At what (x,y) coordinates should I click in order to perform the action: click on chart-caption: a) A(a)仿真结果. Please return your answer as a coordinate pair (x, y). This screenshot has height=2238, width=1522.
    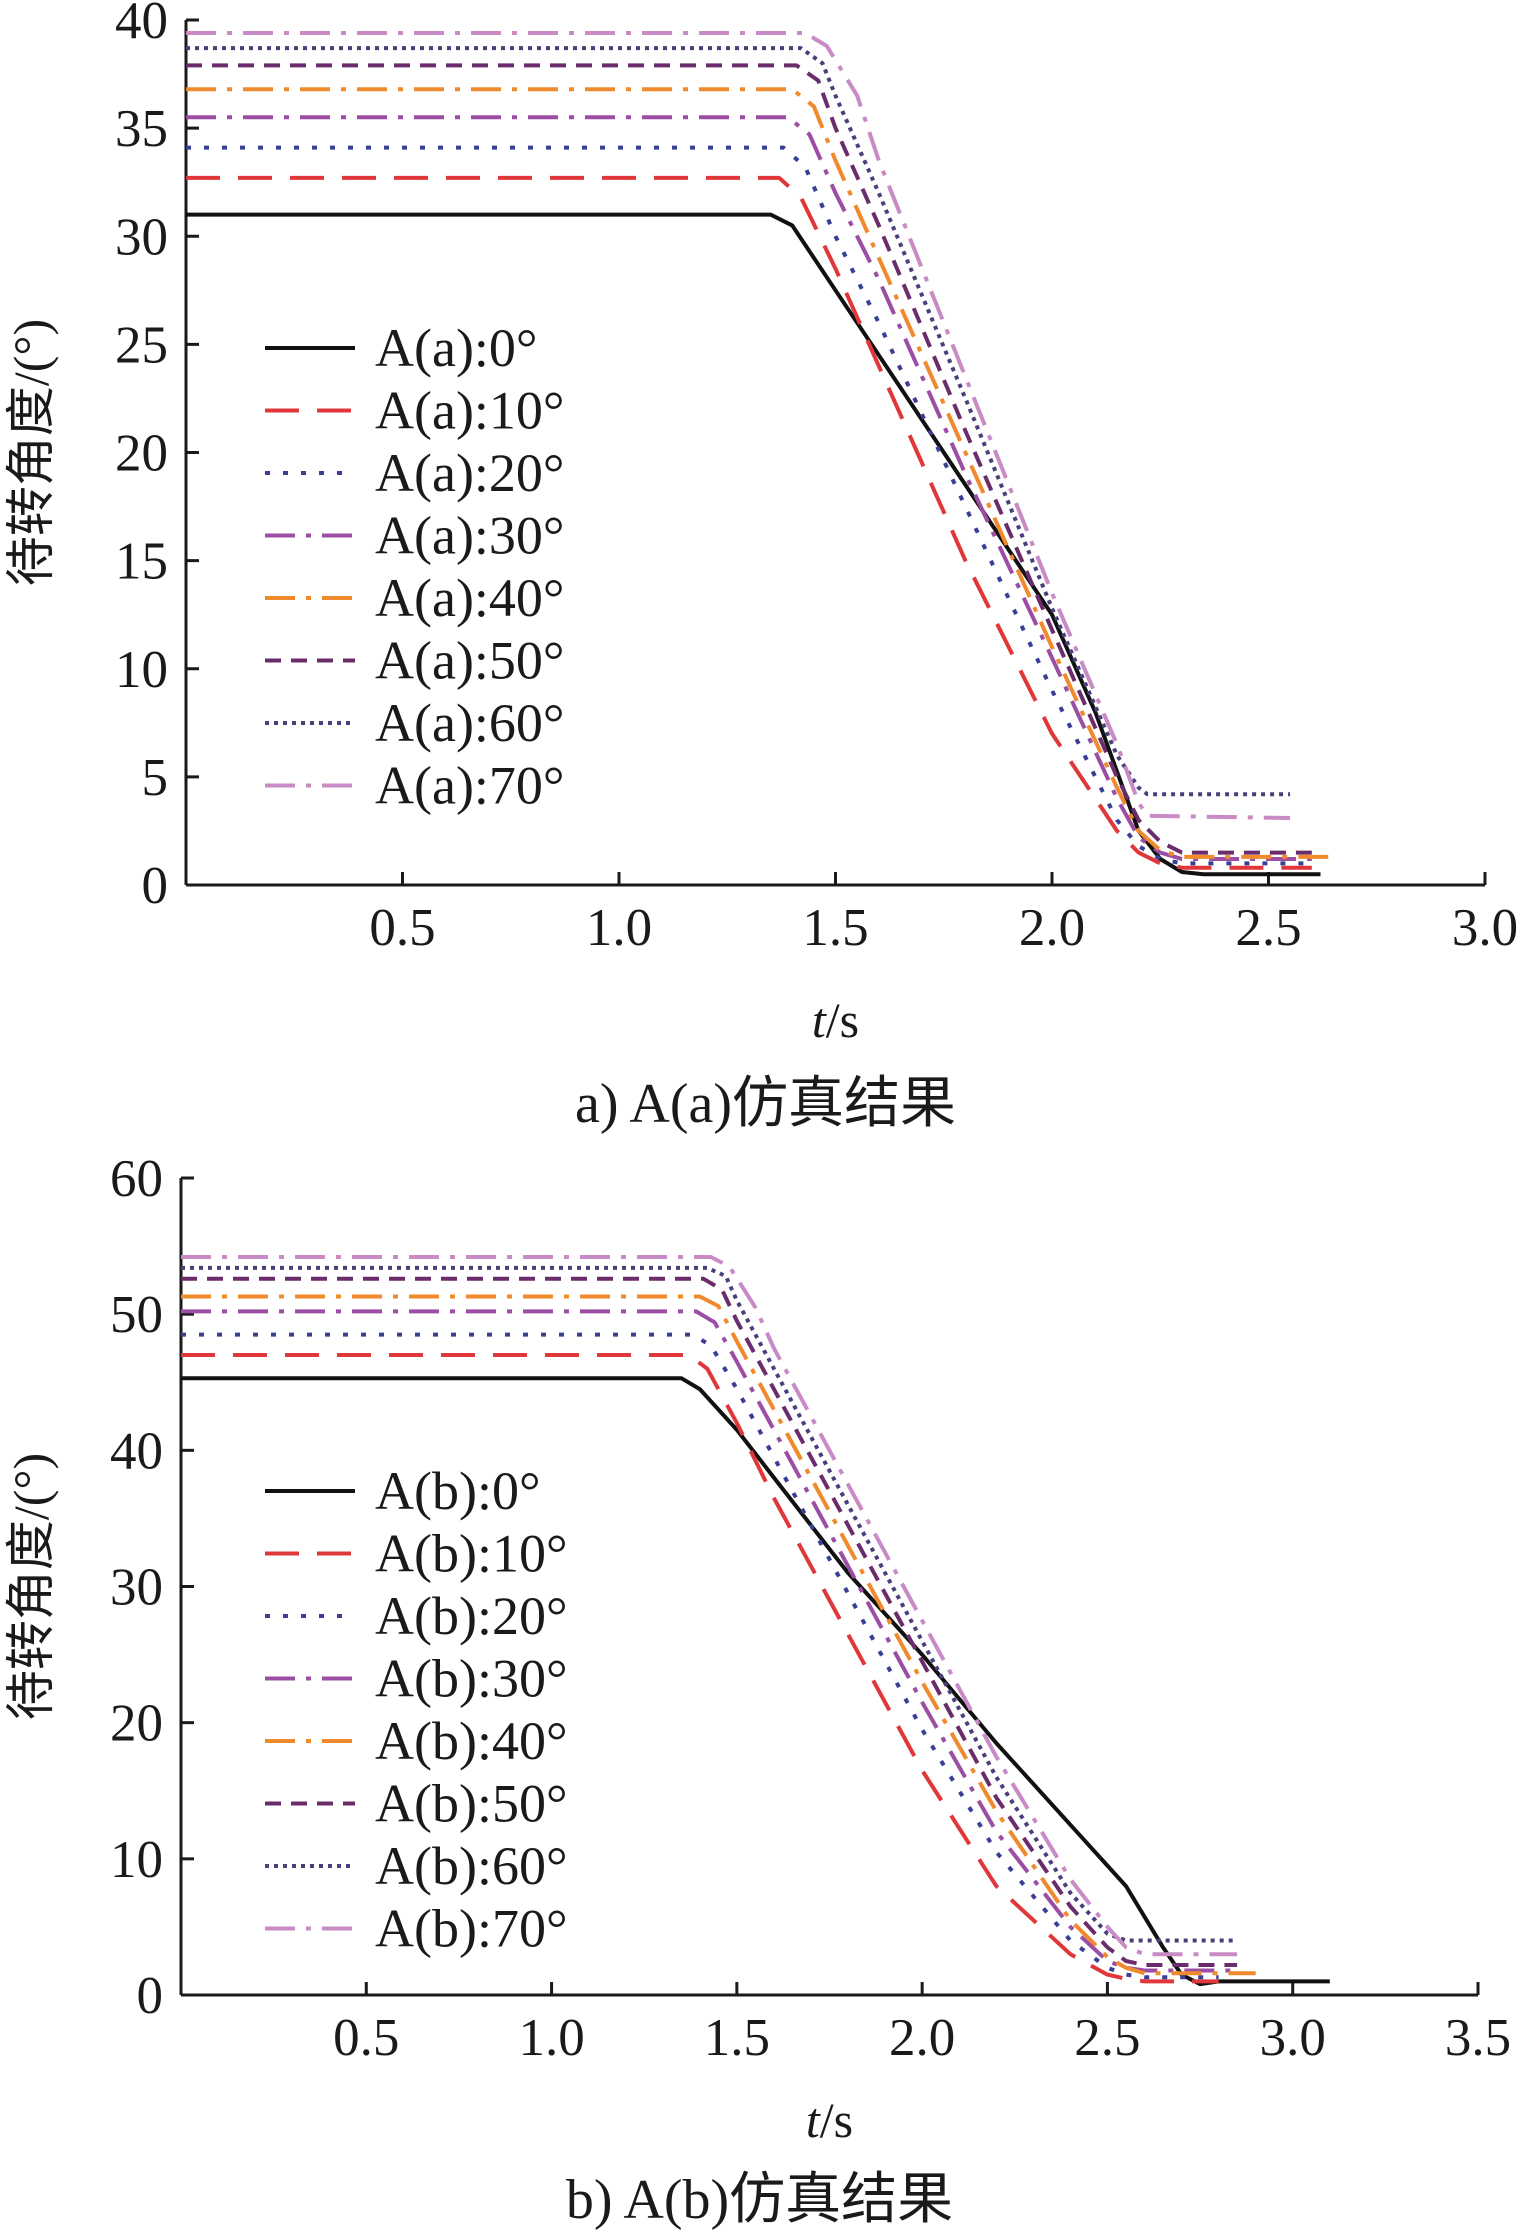
    Looking at the image, I should click on (765, 1104).